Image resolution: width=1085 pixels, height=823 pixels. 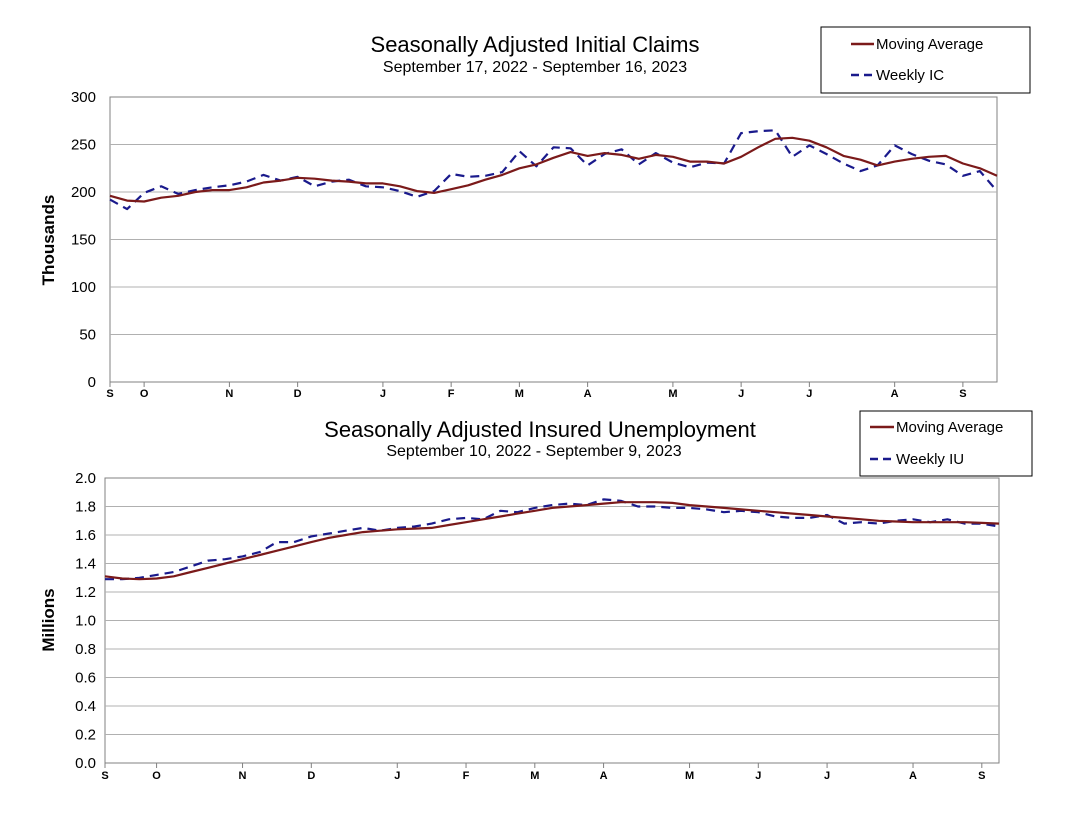 What do you see at coordinates (949, 427) in the screenshot?
I see `chart2-legend-moving-average-label: Moving Average` at bounding box center [949, 427].